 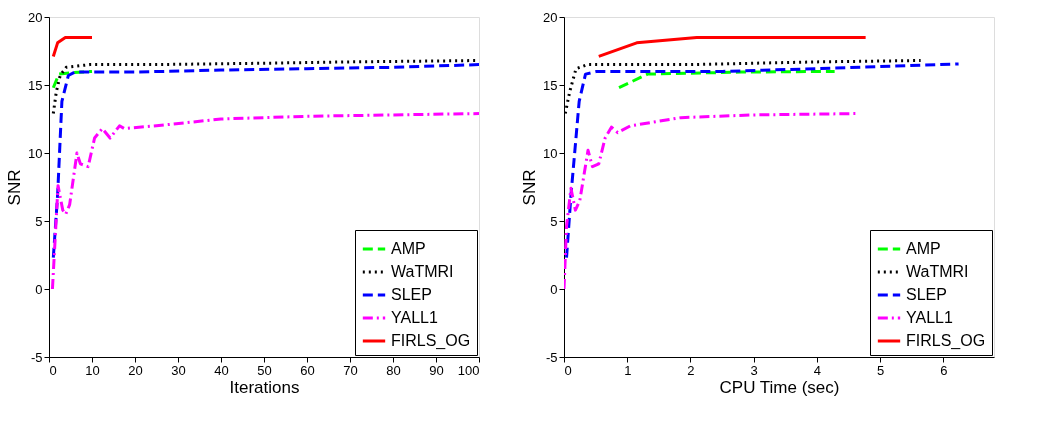 I want to click on x-tick-label: 5, so click(x=881, y=370).